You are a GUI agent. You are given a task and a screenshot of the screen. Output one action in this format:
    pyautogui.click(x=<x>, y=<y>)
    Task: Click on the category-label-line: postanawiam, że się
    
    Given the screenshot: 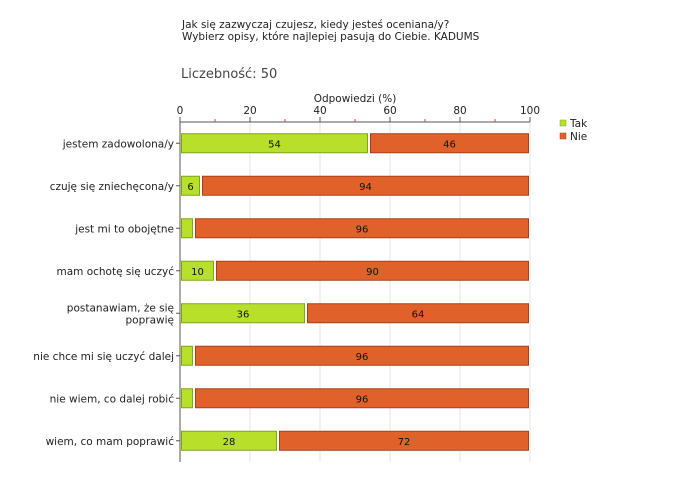 What is the action you would take?
    pyautogui.click(x=120, y=308)
    